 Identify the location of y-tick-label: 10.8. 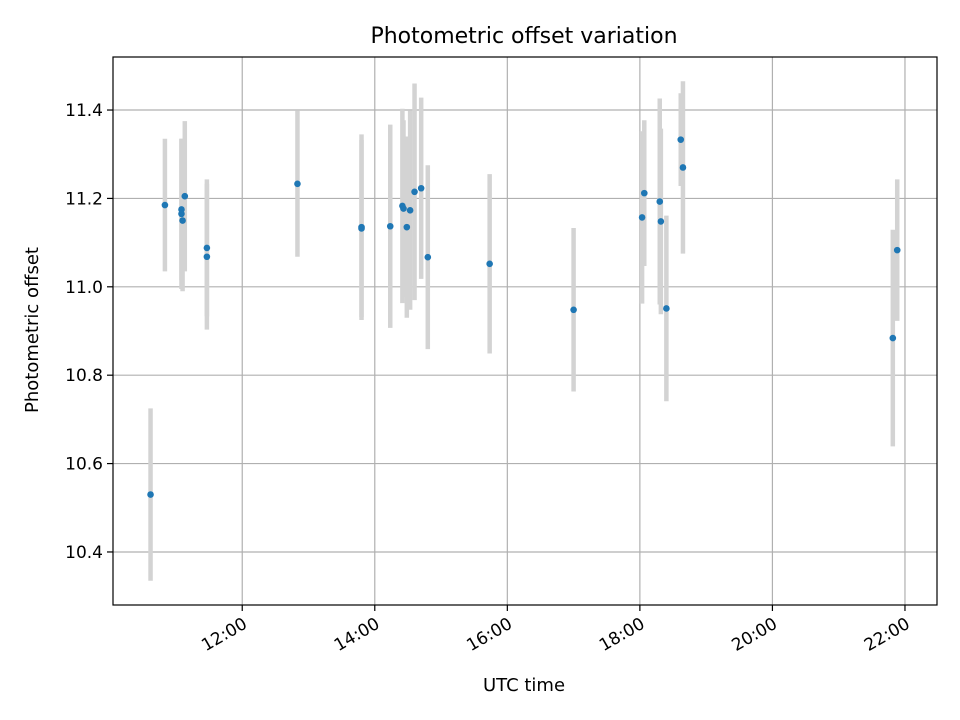
(84, 376).